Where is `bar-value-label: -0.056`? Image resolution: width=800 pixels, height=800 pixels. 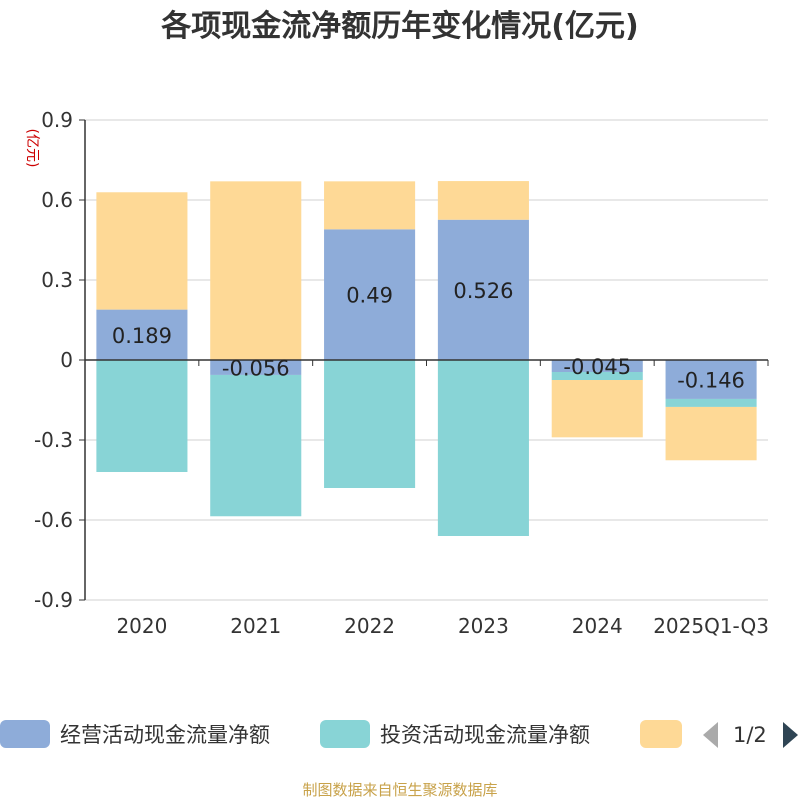
bar-value-label: -0.056 is located at coordinates (256, 368).